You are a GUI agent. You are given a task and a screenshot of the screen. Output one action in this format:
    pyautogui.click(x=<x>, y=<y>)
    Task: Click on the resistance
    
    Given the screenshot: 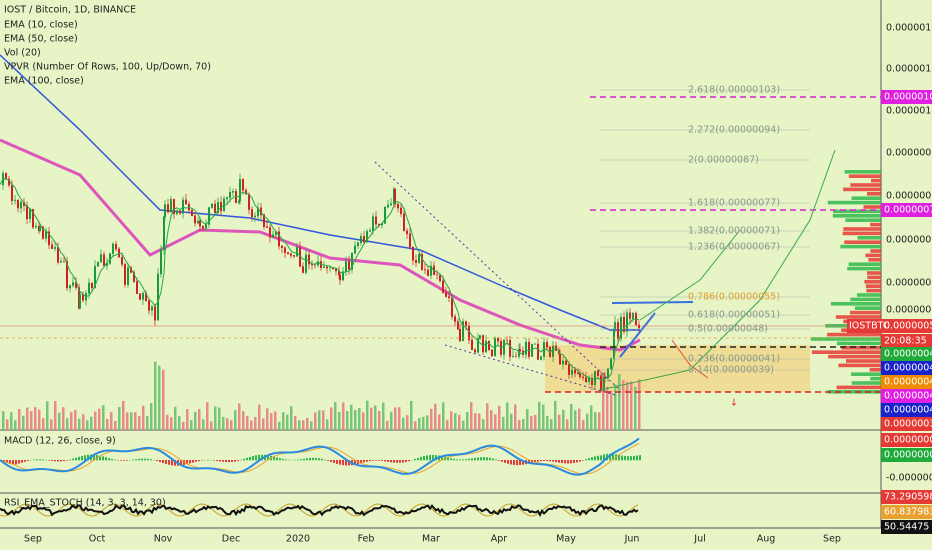 What is the action you would take?
    pyautogui.click(x=652, y=302)
    